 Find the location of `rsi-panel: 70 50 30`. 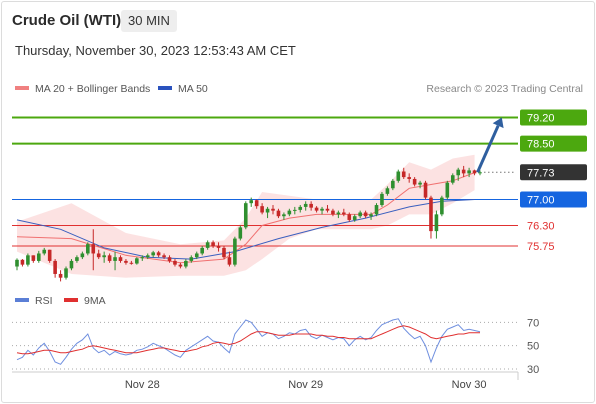

rsi-panel: 70 50 30 is located at coordinates (275, 346).